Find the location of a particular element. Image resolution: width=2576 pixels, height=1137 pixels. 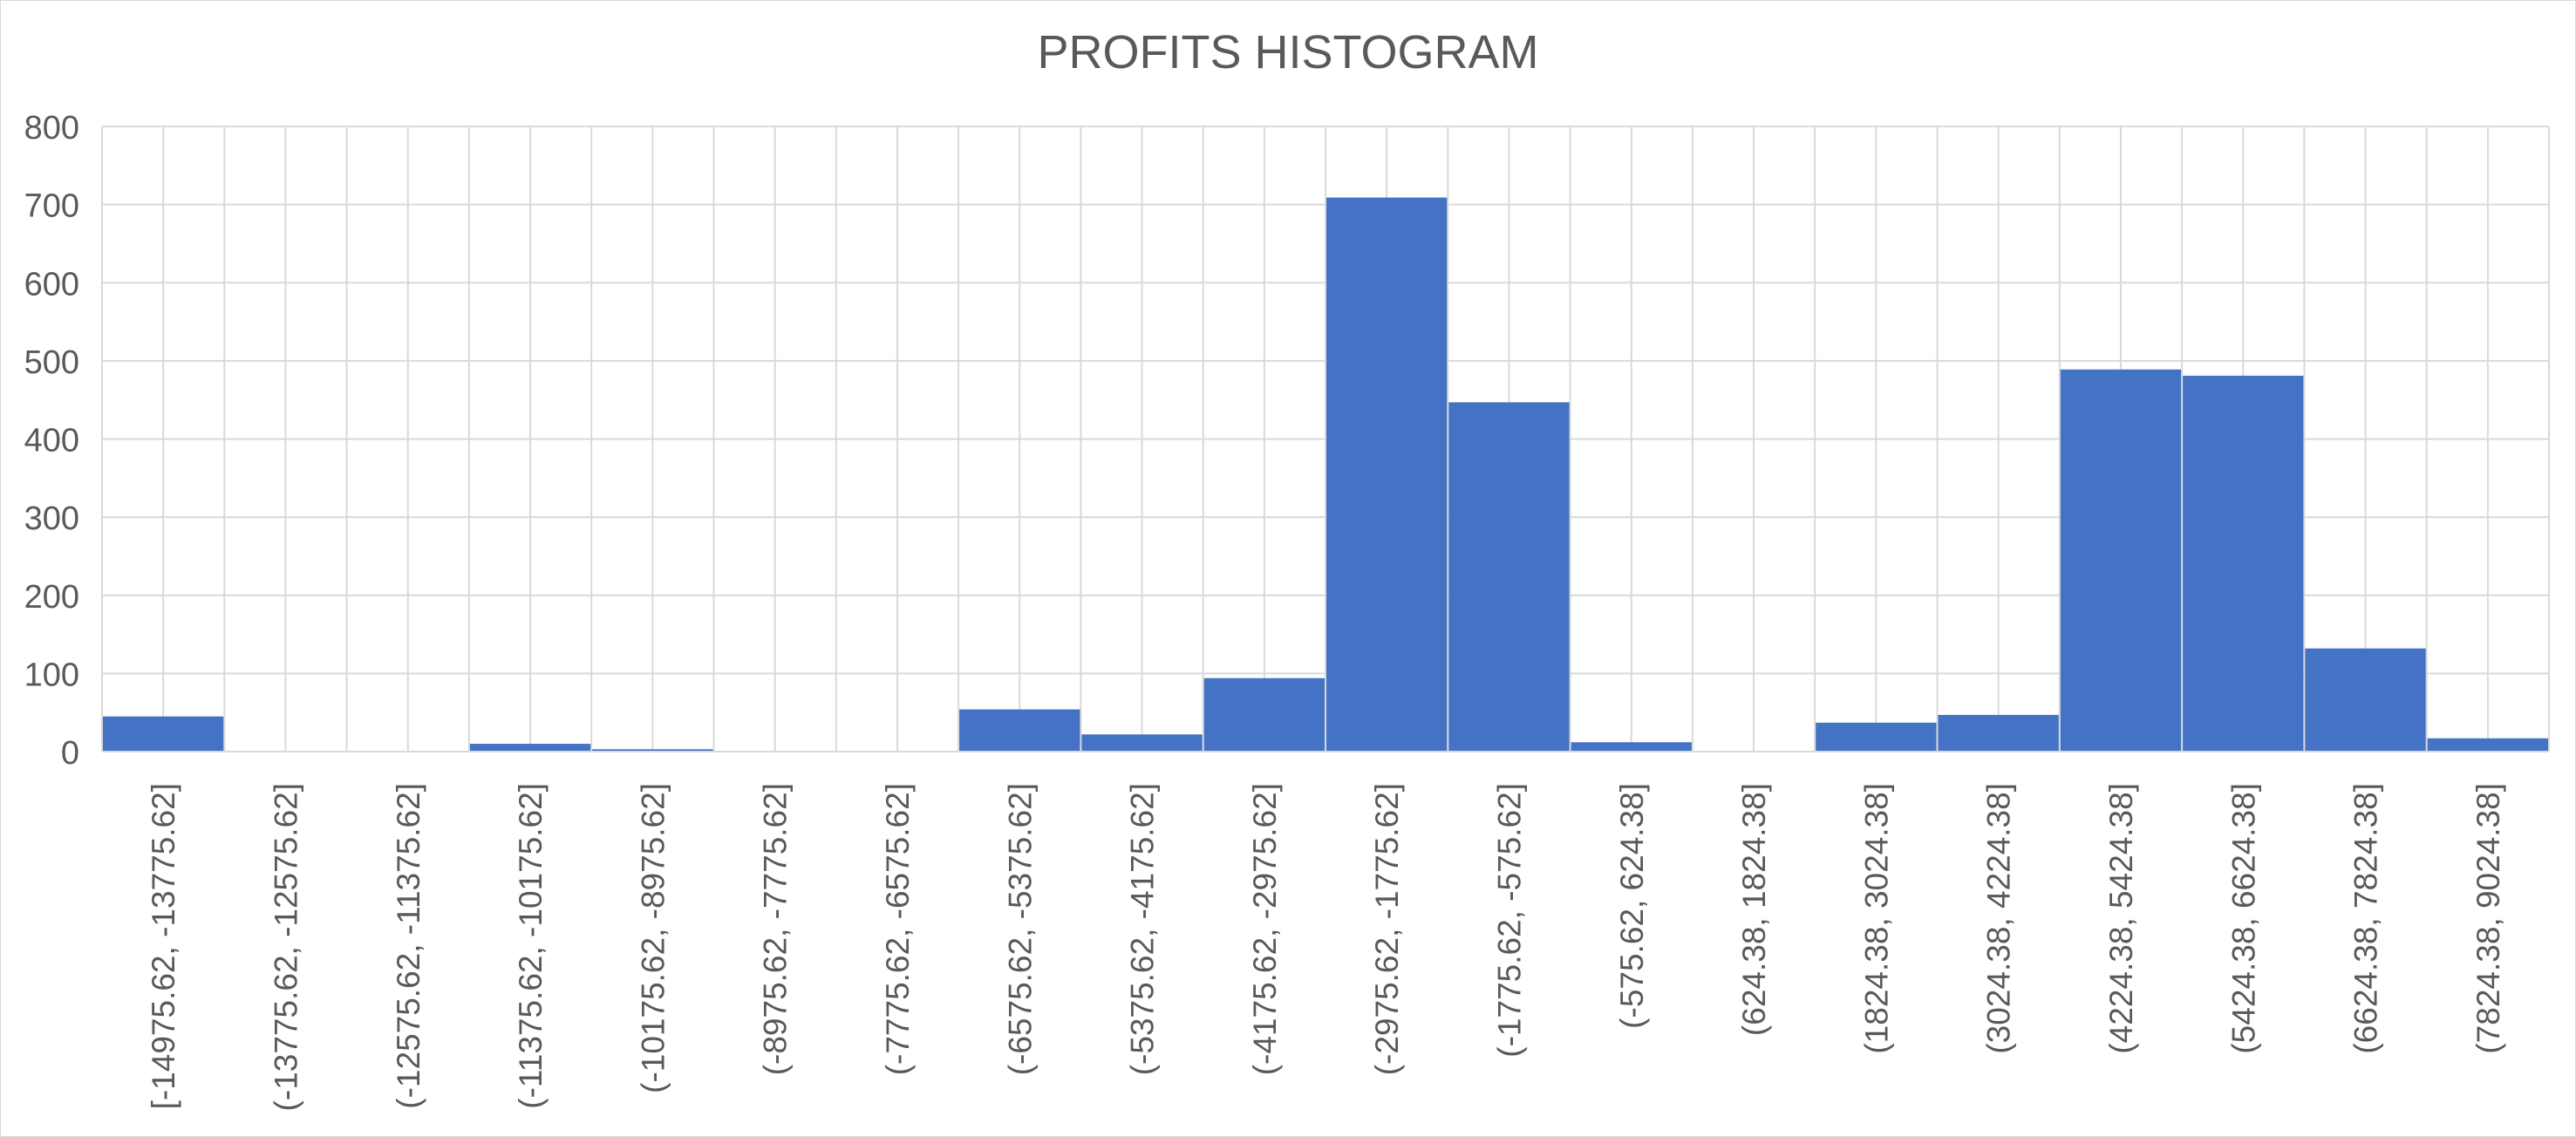

x-tick-label: (-8975.62, -7775.62] is located at coordinates (776, 929).